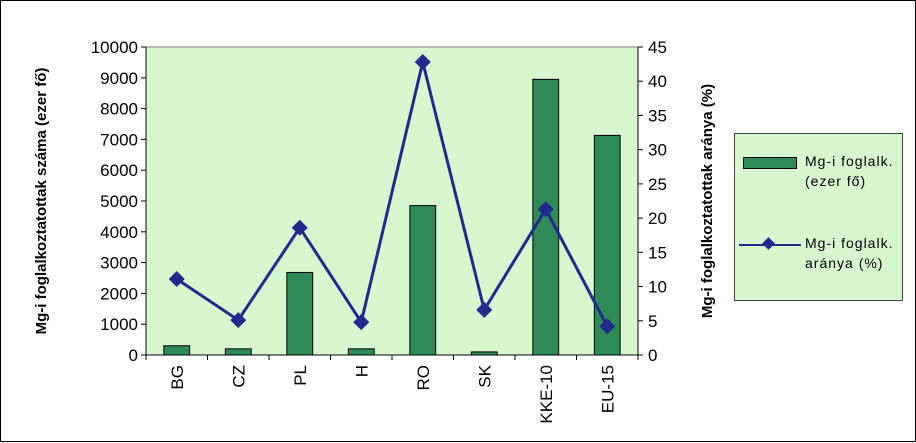  Describe the element at coordinates (238, 320) in the screenshot. I see `line-point-CZ` at that location.